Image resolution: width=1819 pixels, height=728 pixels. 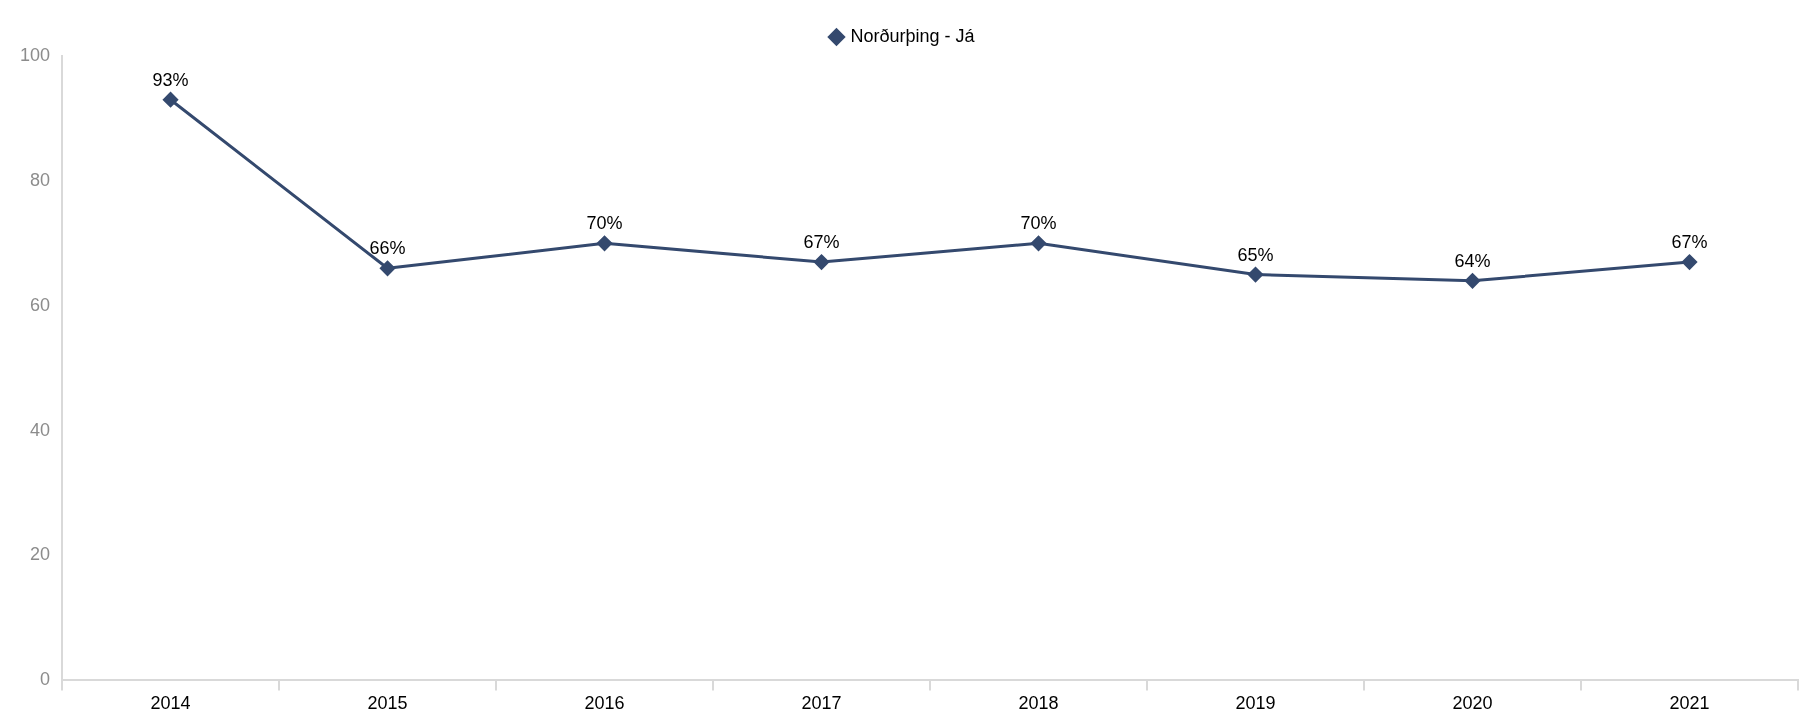 What do you see at coordinates (35, 54) in the screenshot?
I see `y-tick-label: 100` at bounding box center [35, 54].